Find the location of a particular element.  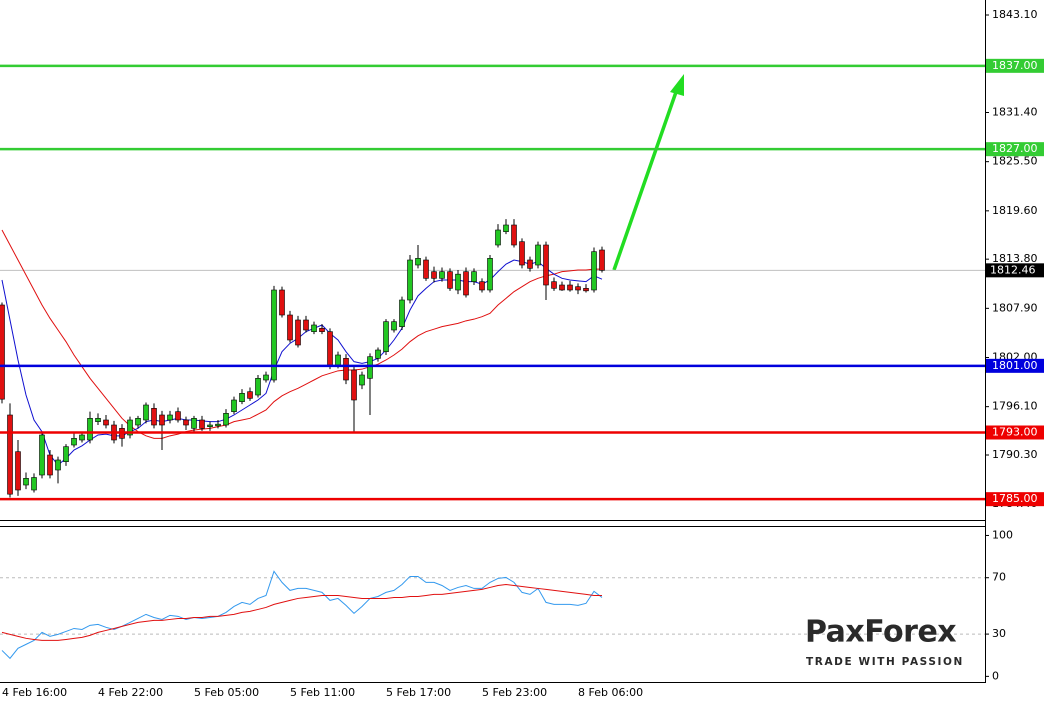

forecast-arrow is located at coordinates (648, 172).